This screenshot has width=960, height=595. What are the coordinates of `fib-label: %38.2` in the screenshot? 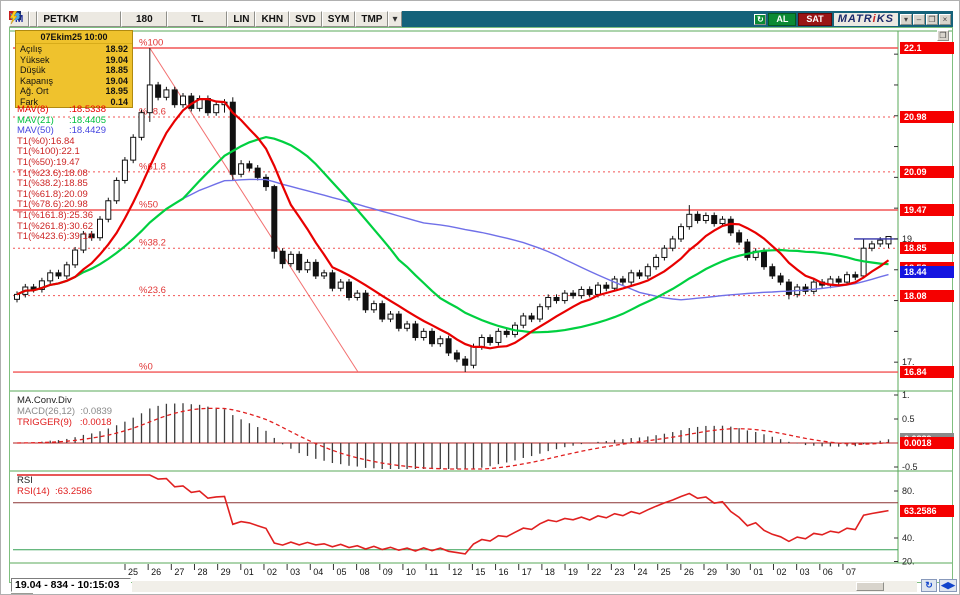 It's located at (152, 243).